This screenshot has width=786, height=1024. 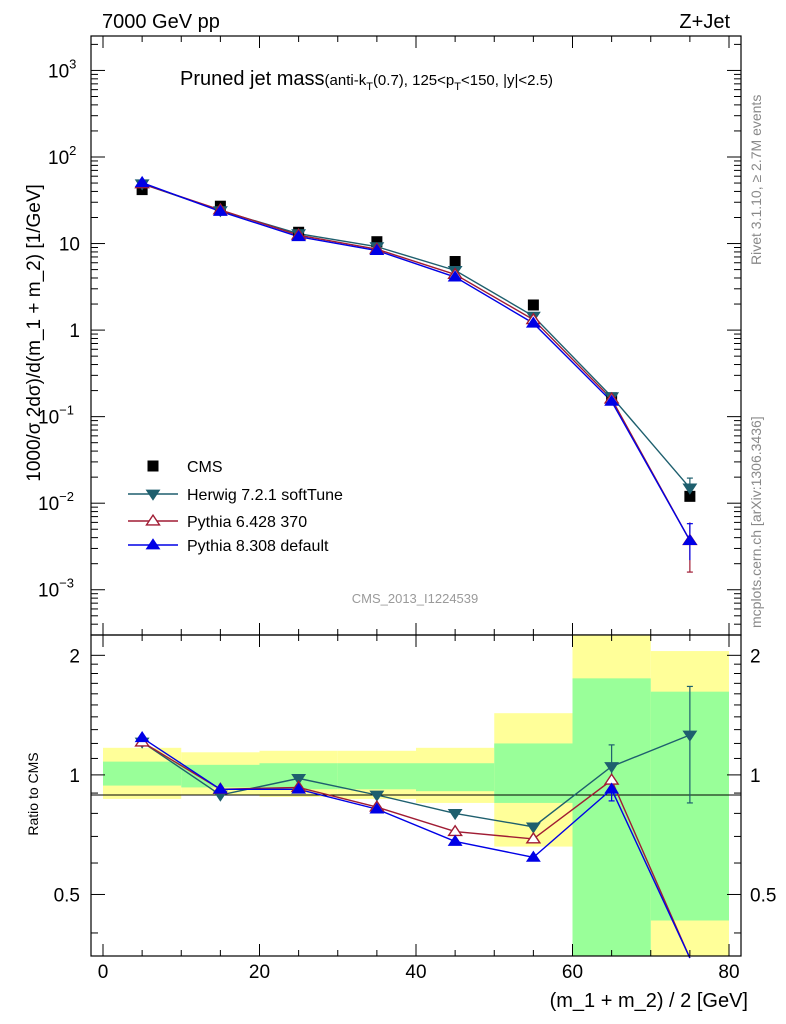 What do you see at coordinates (369, 87) in the screenshot?
I see `plot-title-sub-t1: T` at bounding box center [369, 87].